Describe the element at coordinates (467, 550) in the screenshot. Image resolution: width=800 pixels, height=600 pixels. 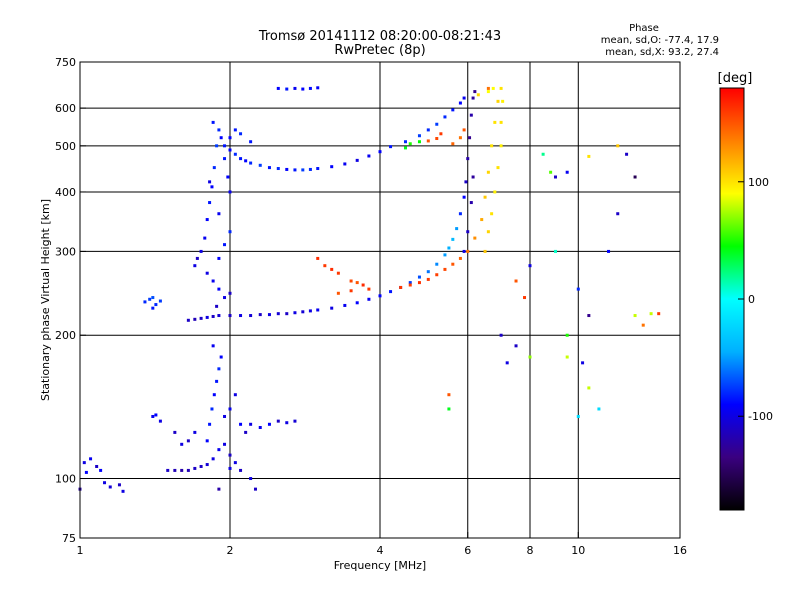
I see `x-tick-label: 6` at that location.